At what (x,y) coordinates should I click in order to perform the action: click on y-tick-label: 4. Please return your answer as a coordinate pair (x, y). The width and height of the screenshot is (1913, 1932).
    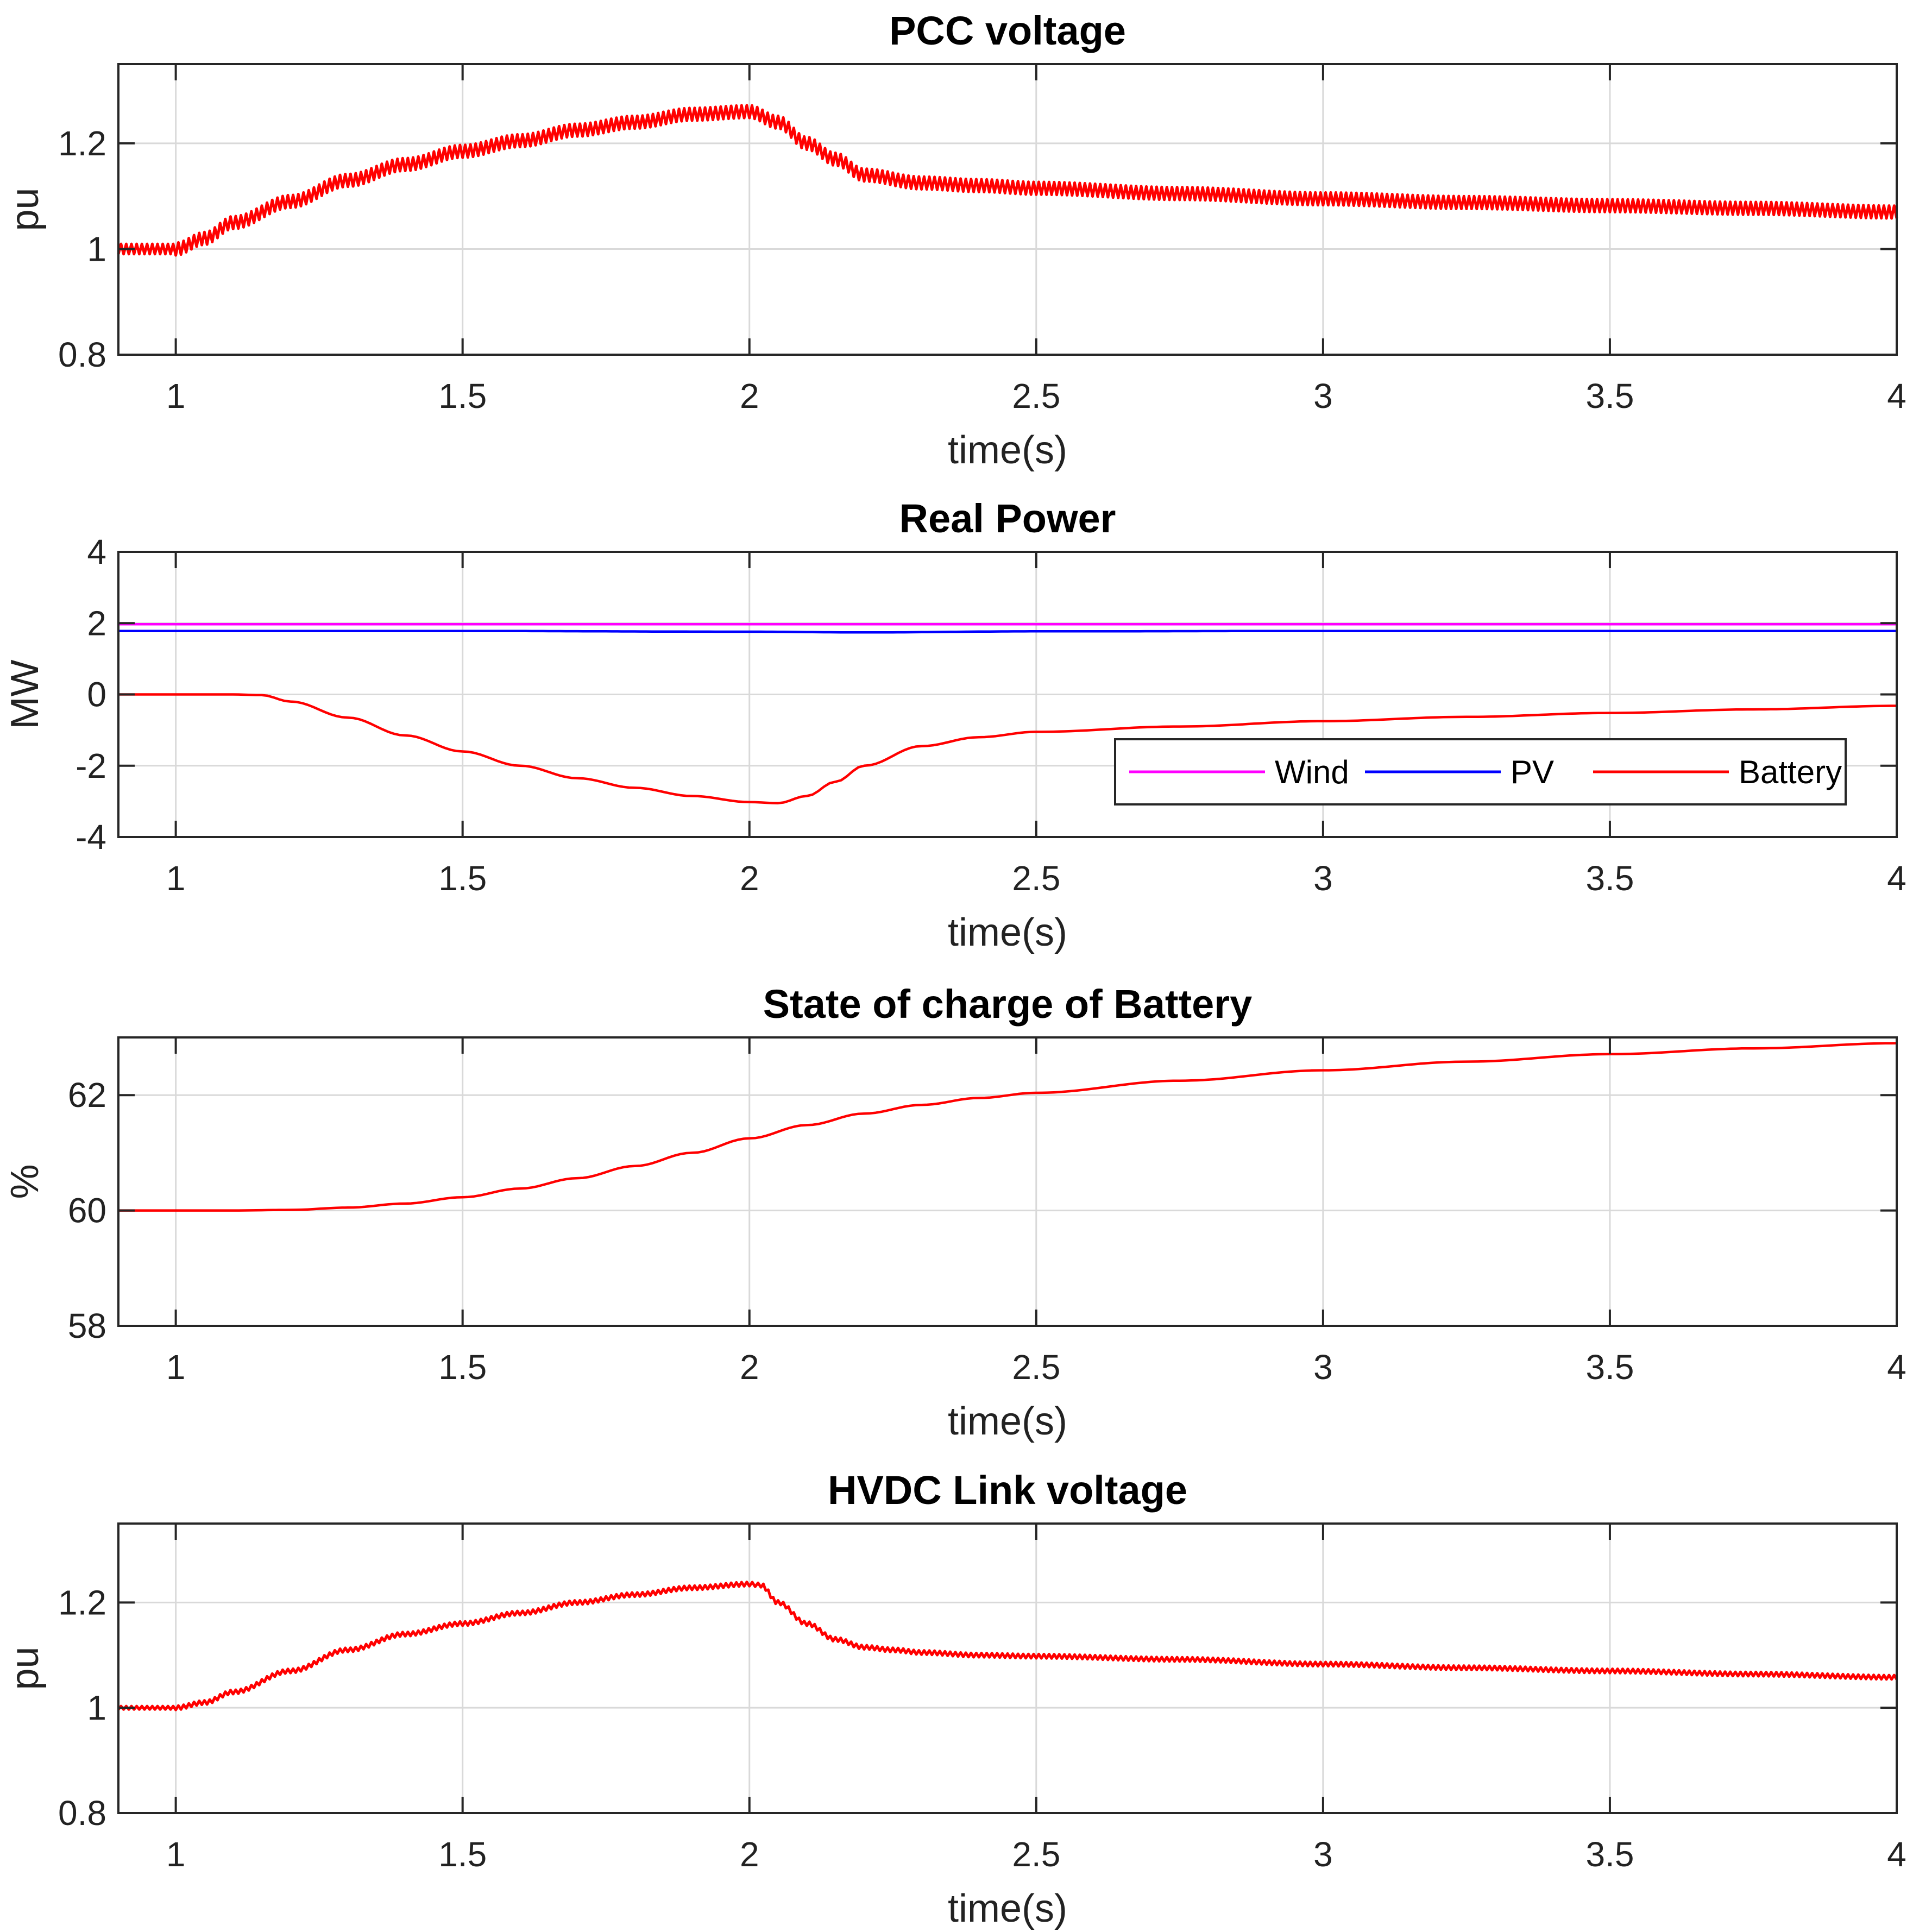
    Looking at the image, I should click on (96, 551).